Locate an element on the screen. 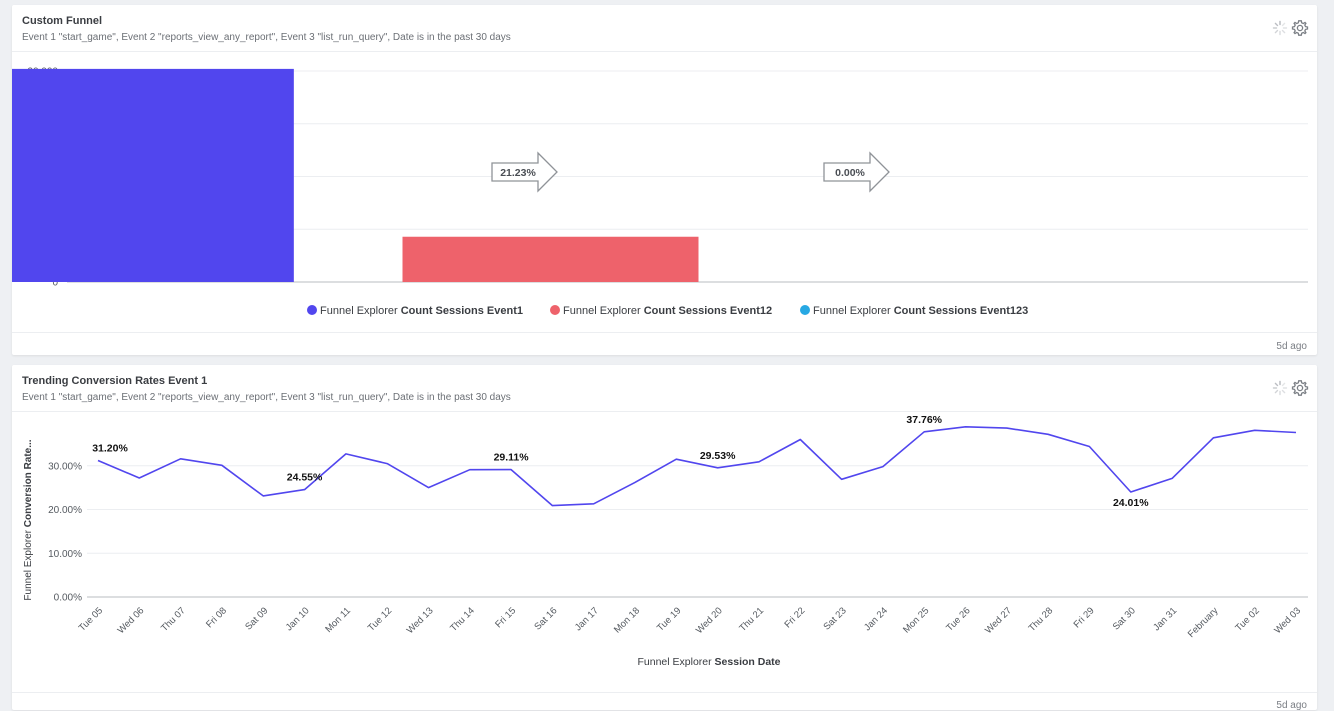 The width and height of the screenshot is (1334, 711). x-tick-label: Wed 27 is located at coordinates (998, 620).